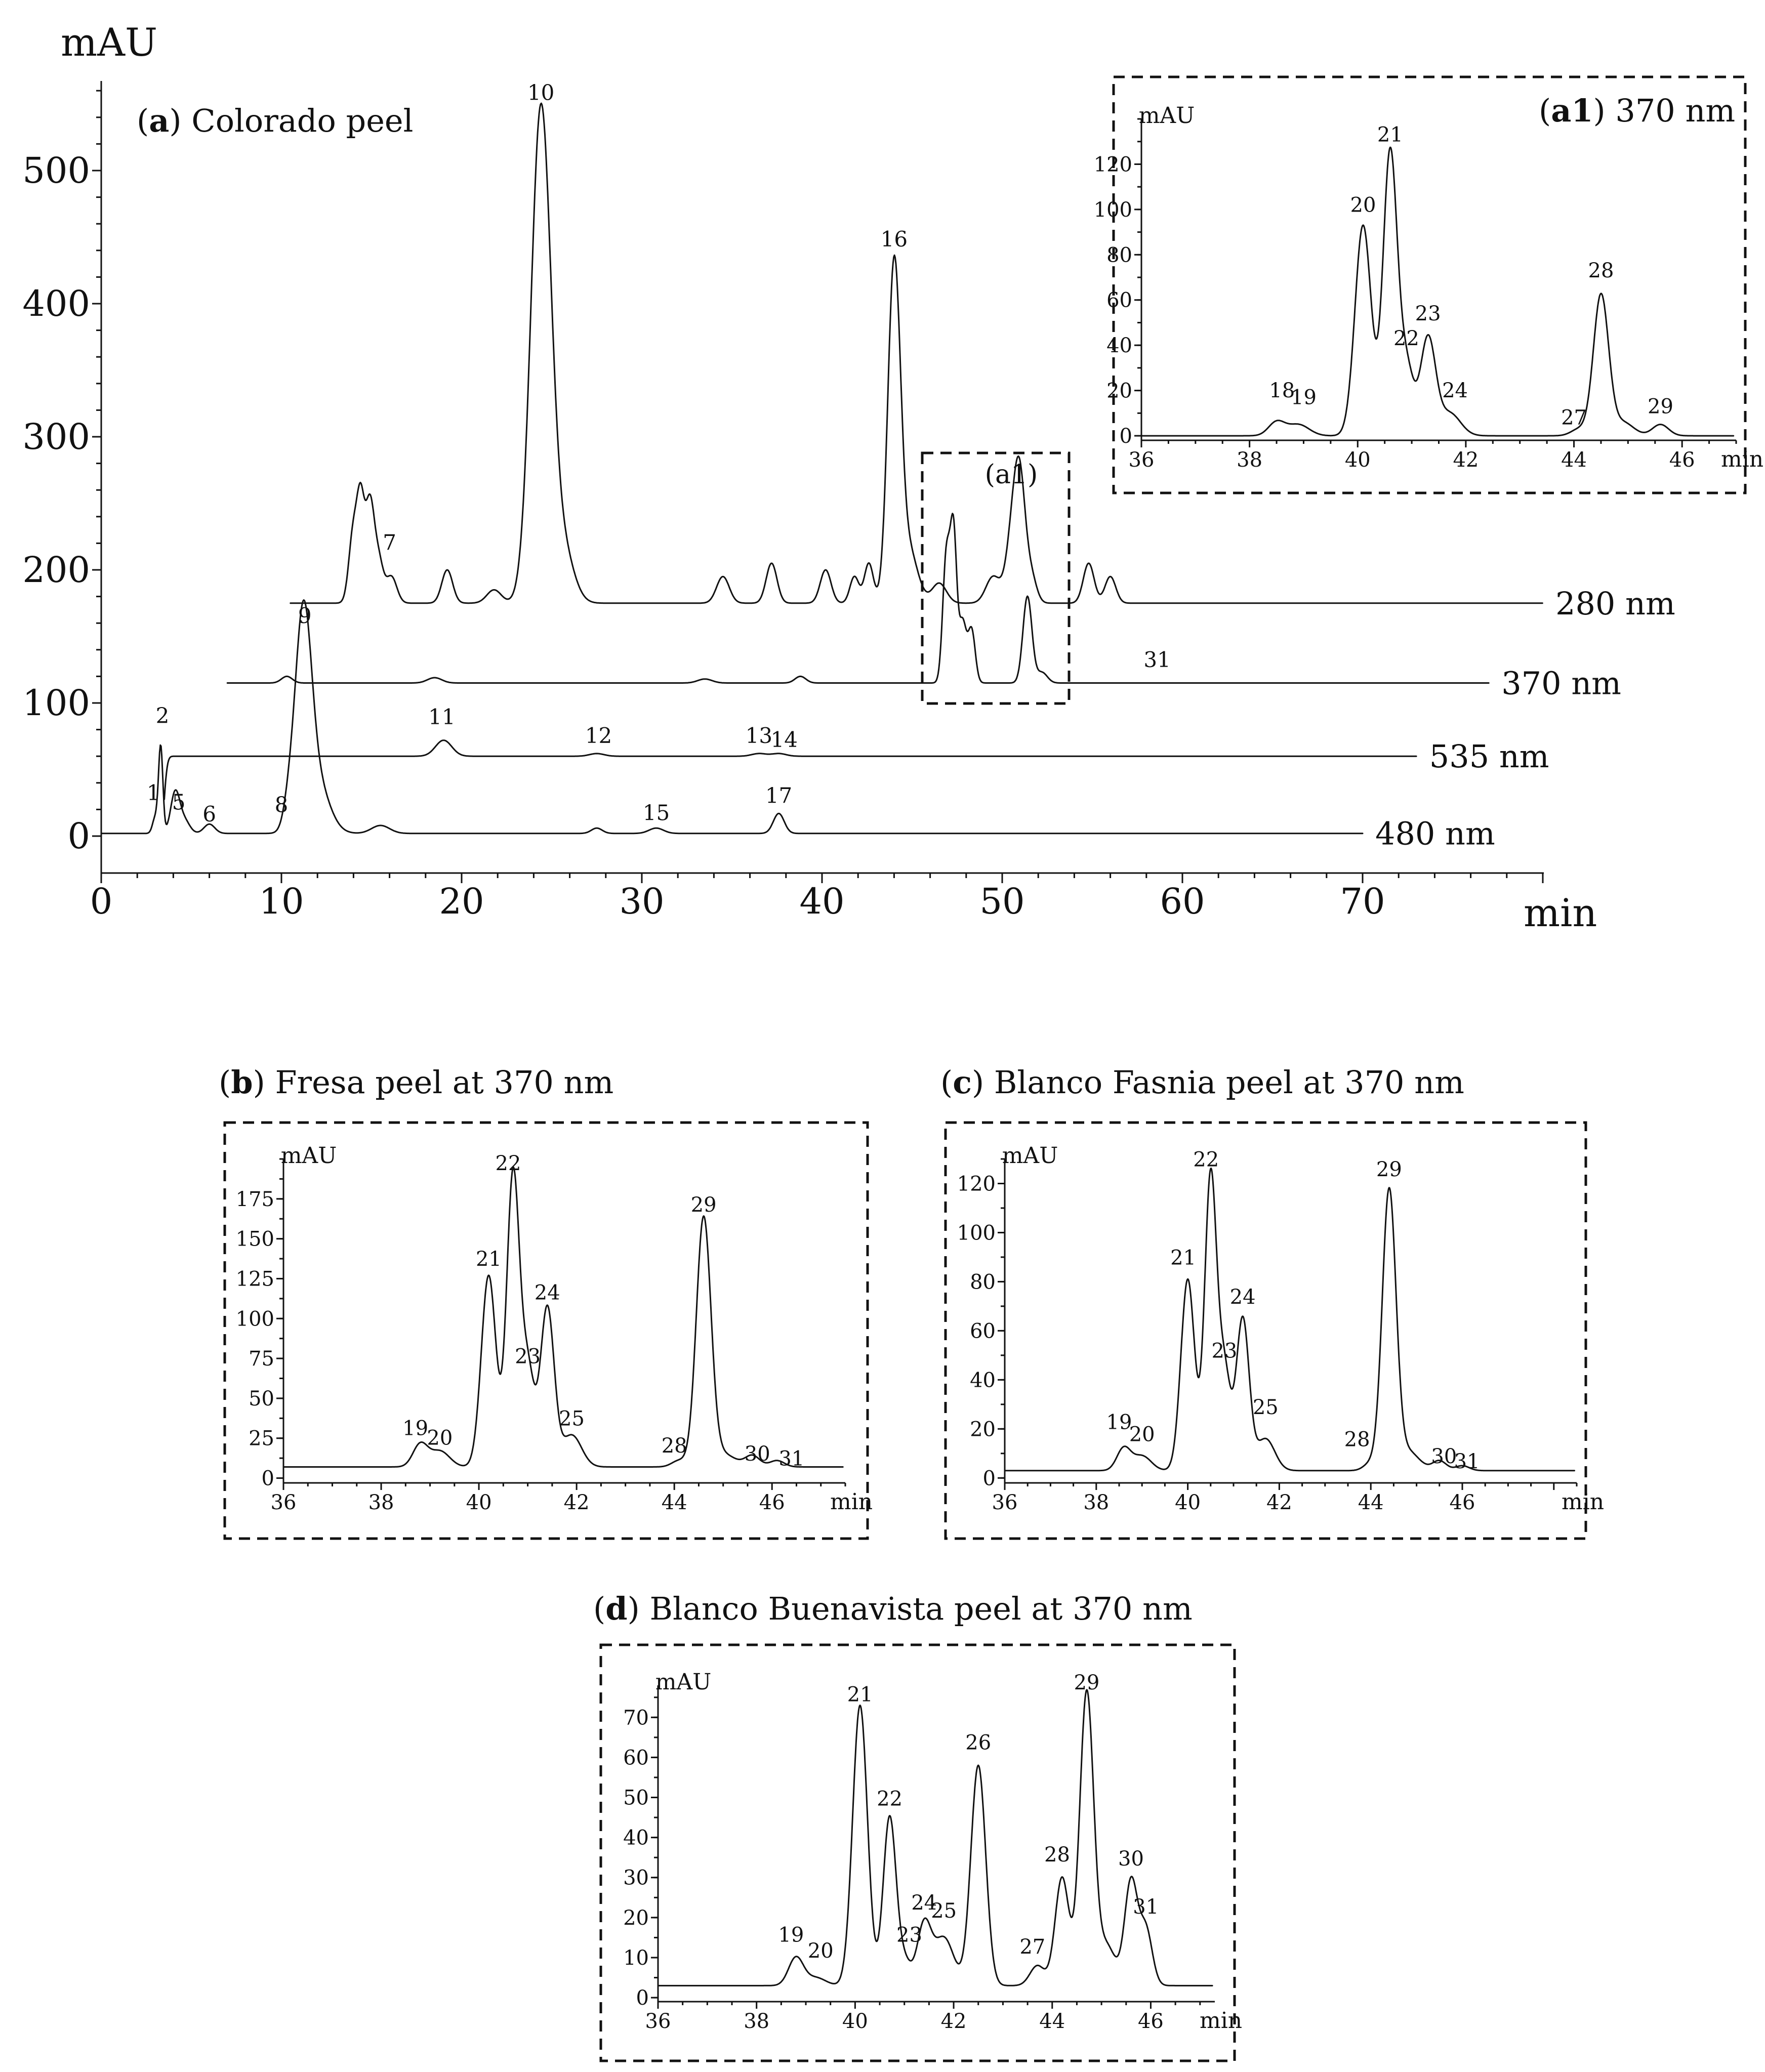 Image resolution: width=1765 pixels, height=2072 pixels. Describe the element at coordinates (1202, 1082) in the screenshot. I see `panel-title: (c) Blanco Fasnia peel at 370 nm` at that location.